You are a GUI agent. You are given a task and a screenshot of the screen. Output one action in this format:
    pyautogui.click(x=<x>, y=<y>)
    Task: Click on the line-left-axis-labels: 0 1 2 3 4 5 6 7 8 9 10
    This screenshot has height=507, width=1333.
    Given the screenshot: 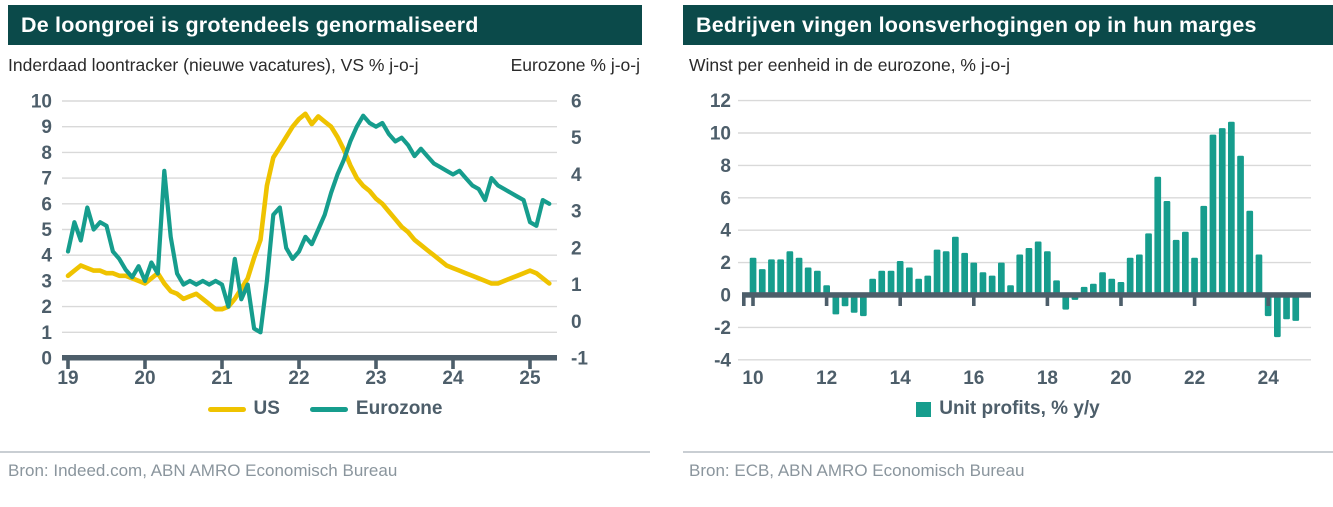 What is the action you would take?
    pyautogui.click(x=42, y=231)
    